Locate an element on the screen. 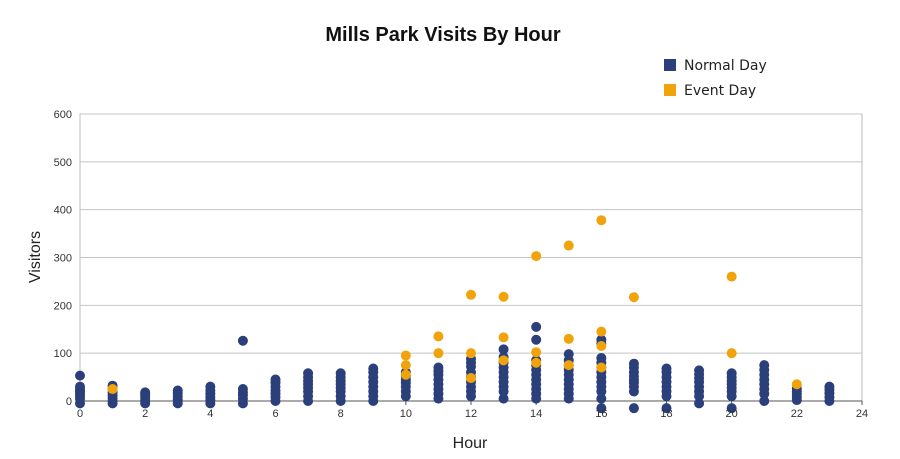 This screenshot has height=459, width=900. legend-item-normal-day: Normal Day is located at coordinates (715, 66).